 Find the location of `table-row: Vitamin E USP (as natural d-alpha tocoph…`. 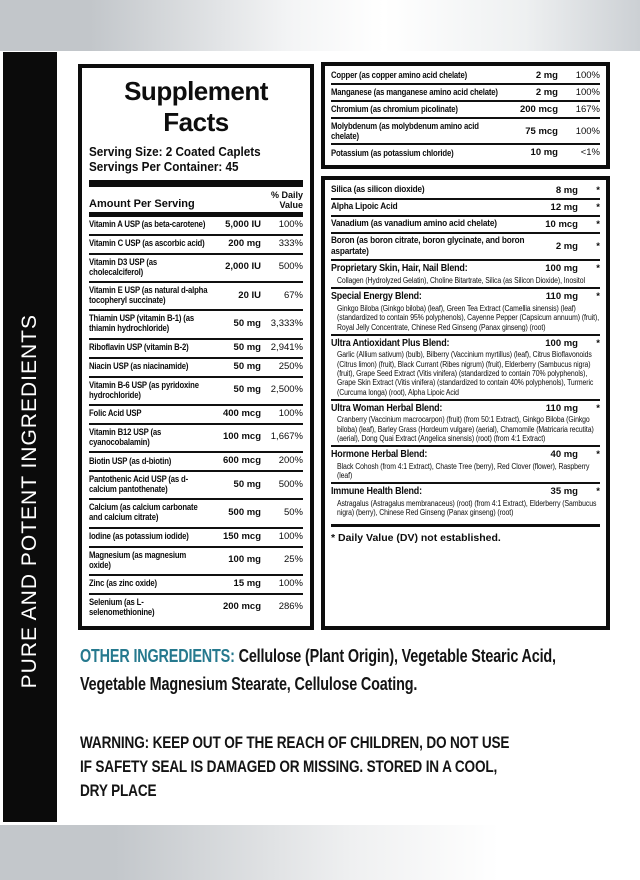

table-row: Vitamin E USP (as natural d-alpha tocoph… is located at coordinates (196, 295).